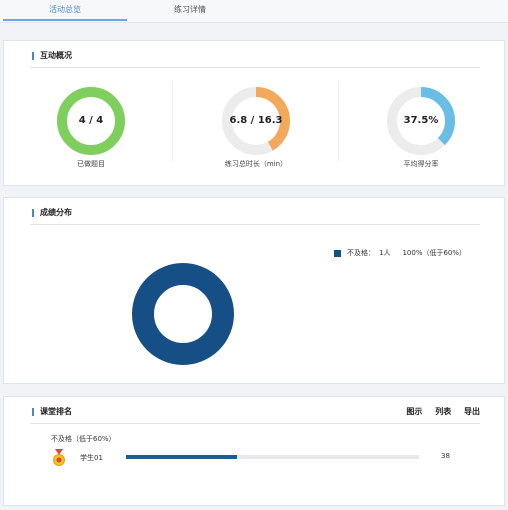 Image resolution: width=508 pixels, height=510 pixels. I want to click on practice-time-value: 6.8 / 16.3, so click(256, 120).